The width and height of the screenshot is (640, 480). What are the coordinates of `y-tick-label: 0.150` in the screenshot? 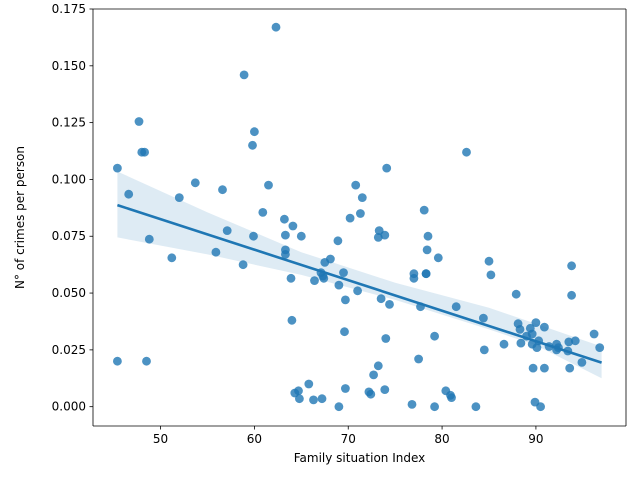 It's located at (69, 66).